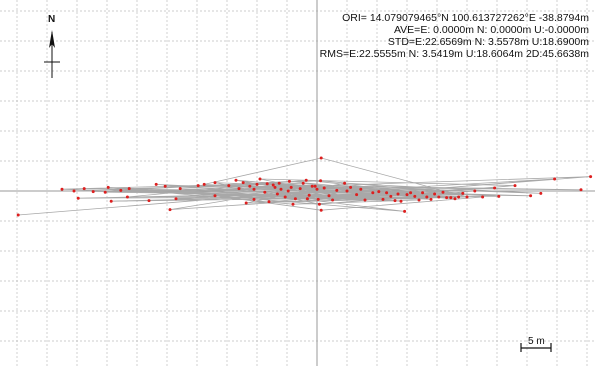 Image resolution: width=595 pixels, height=366 pixels. Describe the element at coordinates (536, 347) in the screenshot. I see `scale-bar-icon` at that location.